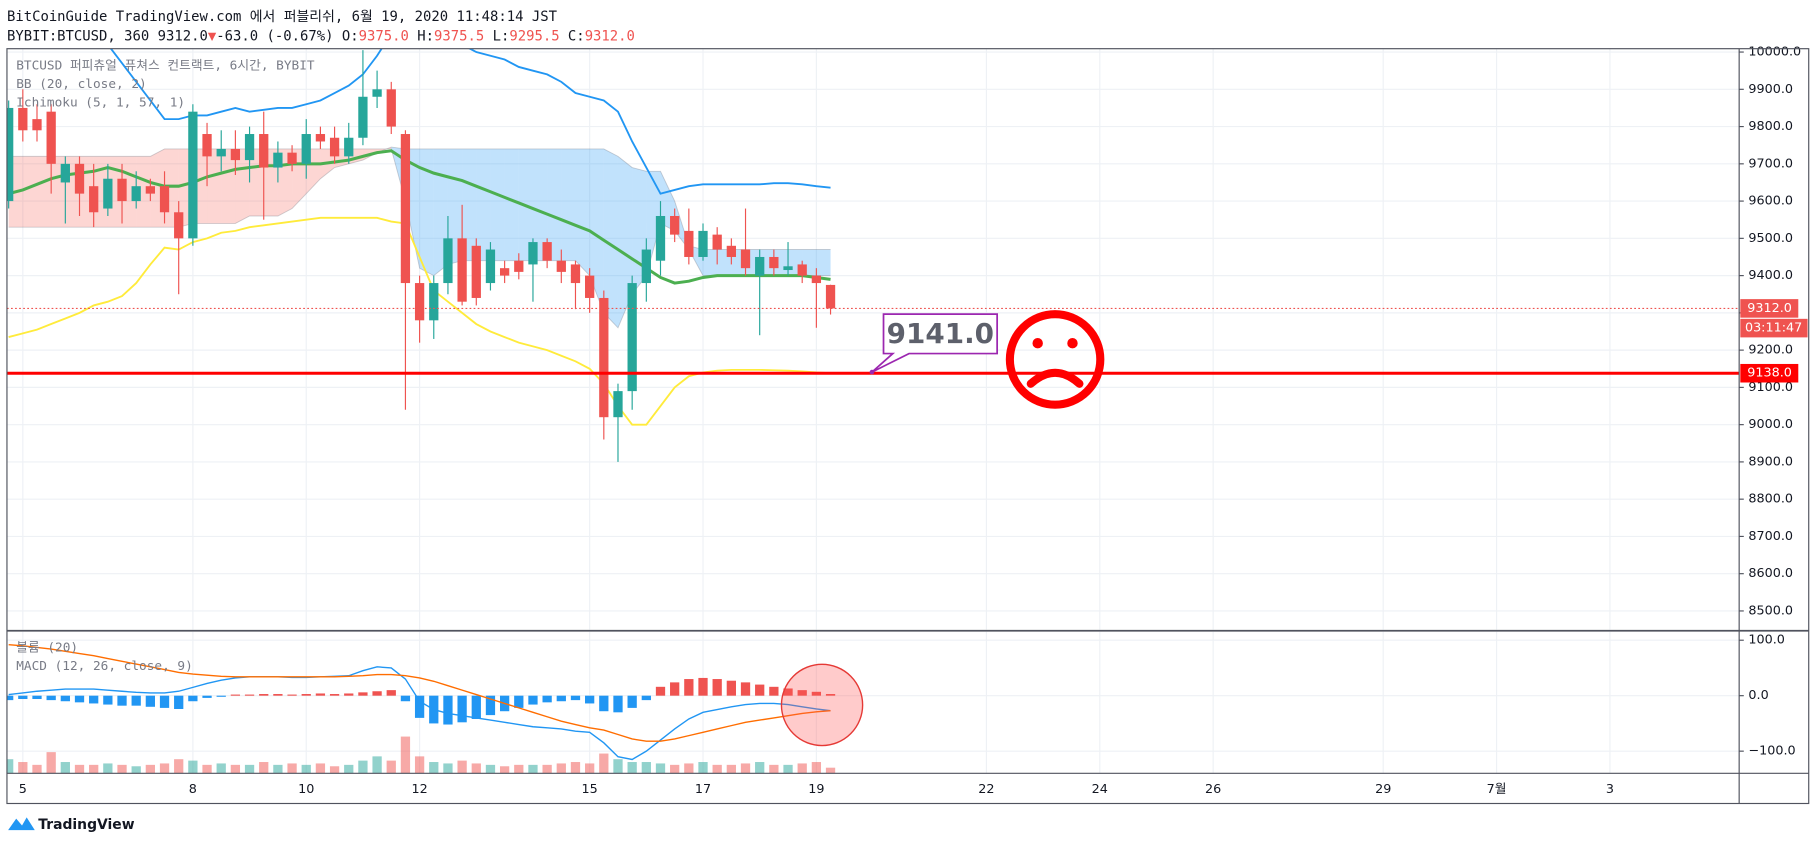 The width and height of the screenshot is (1818, 845). I want to click on y-tick-label: 9600.0, so click(1770, 201).